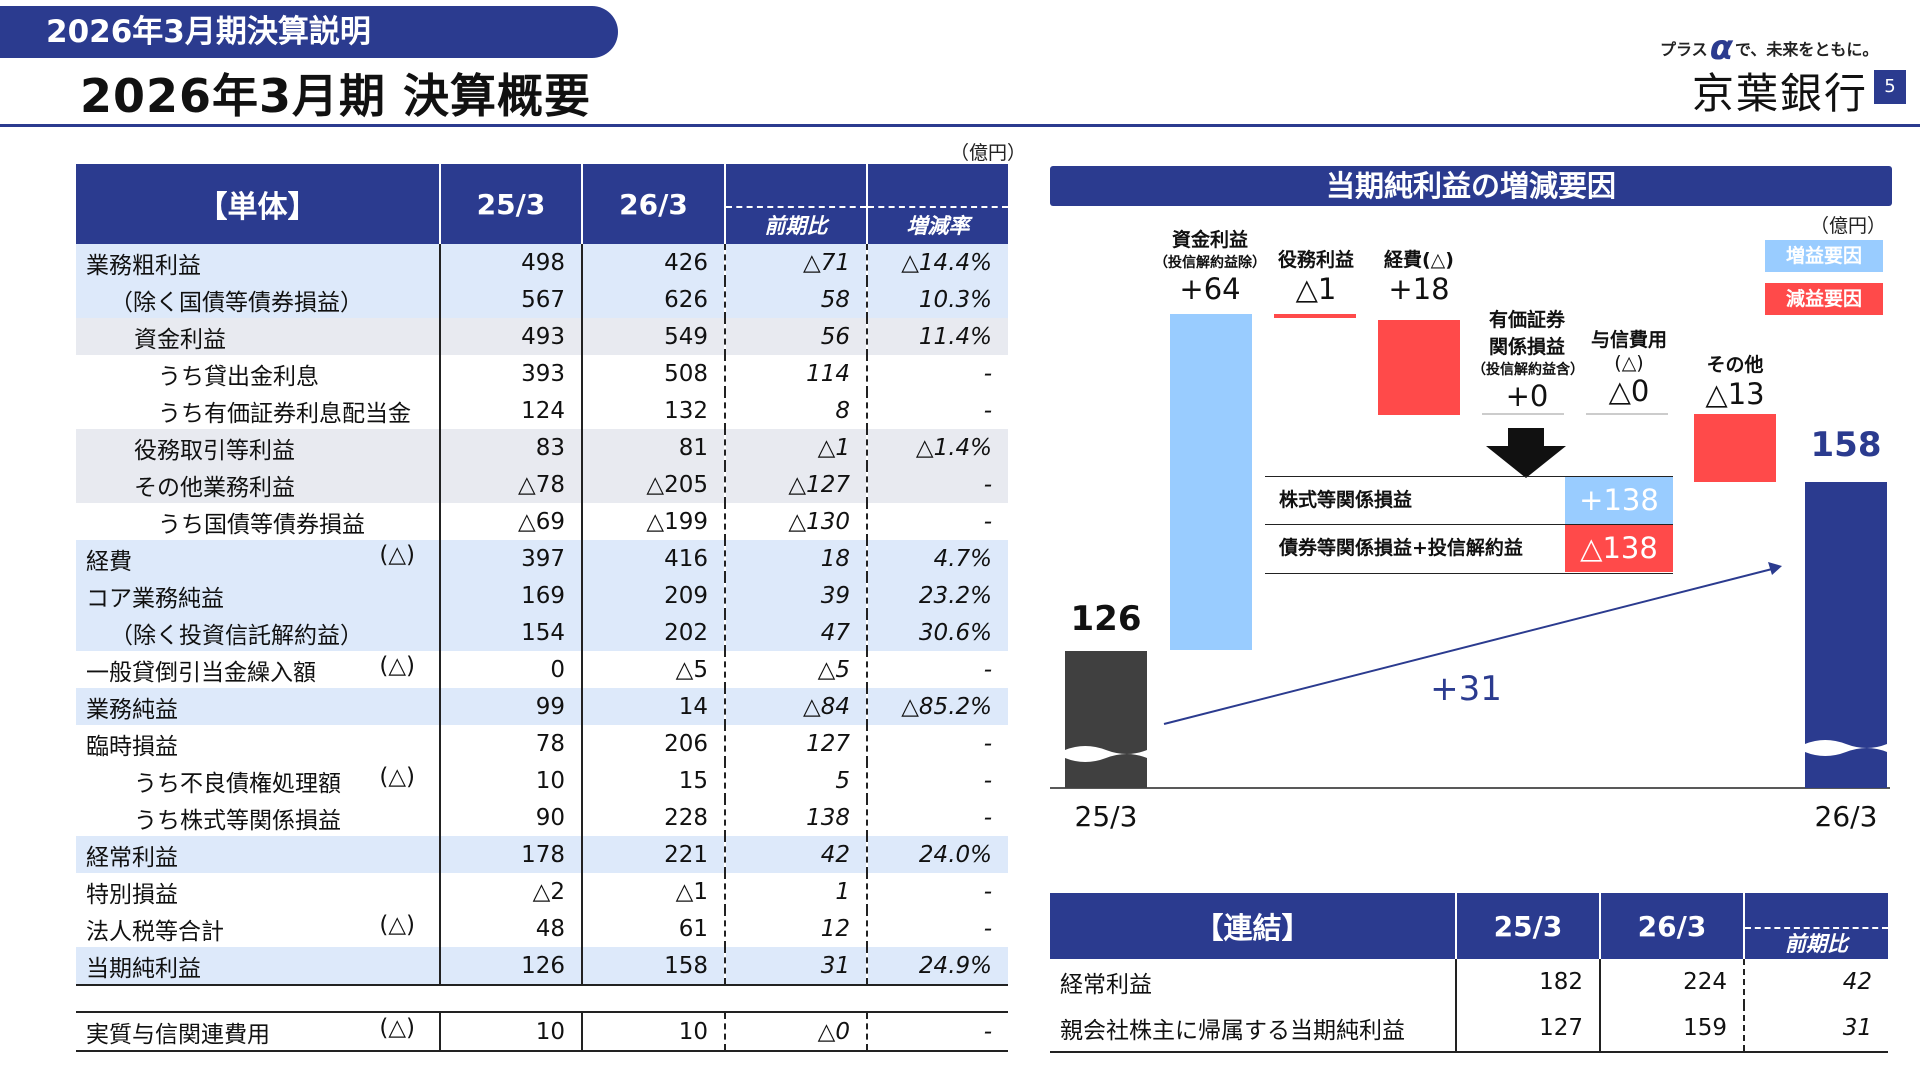  What do you see at coordinates (796, 521) in the screenshot?
I see `cell-diff: △130` at bounding box center [796, 521].